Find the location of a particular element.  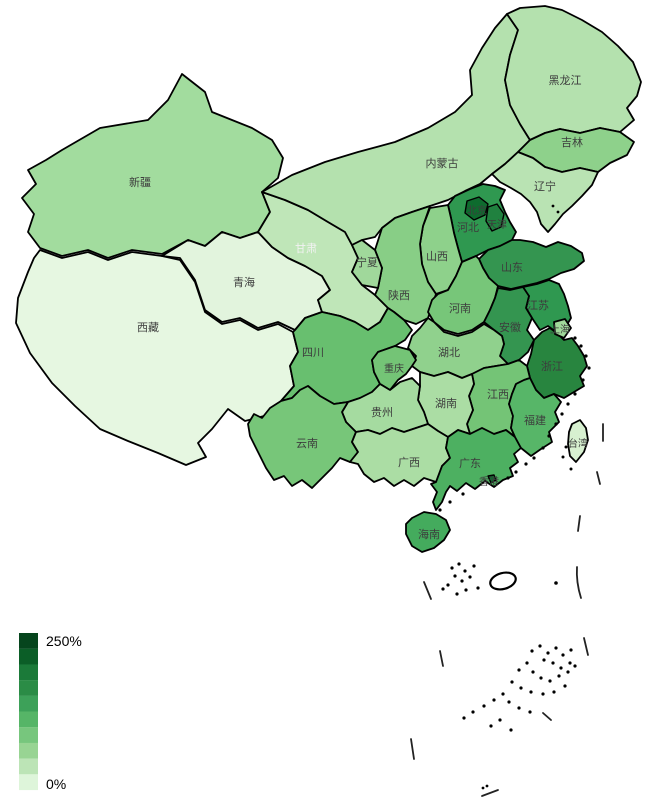

province-ningxia is located at coordinates (367, 264).